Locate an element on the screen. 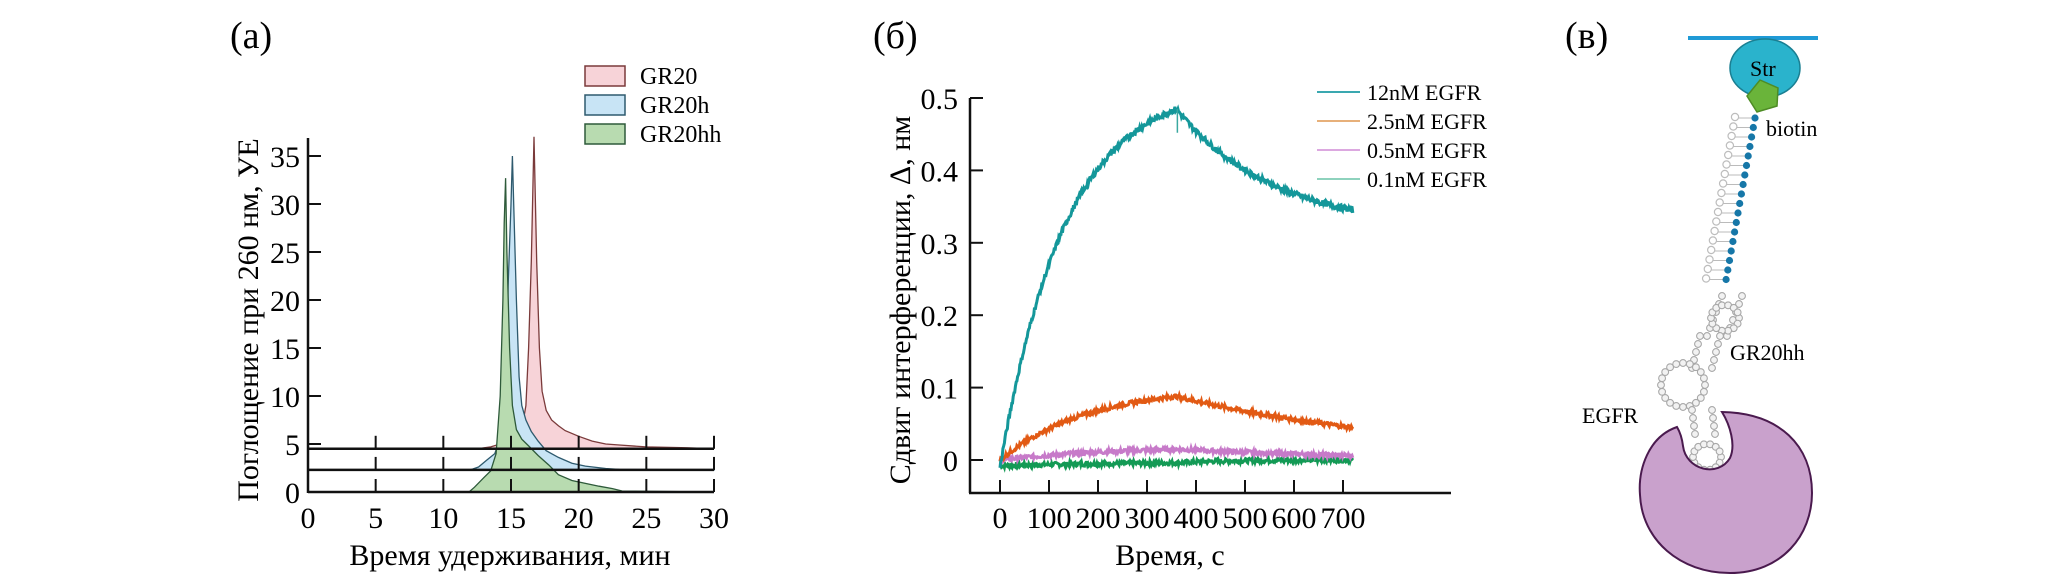  area-series-gr20h is located at coordinates (511, 313).